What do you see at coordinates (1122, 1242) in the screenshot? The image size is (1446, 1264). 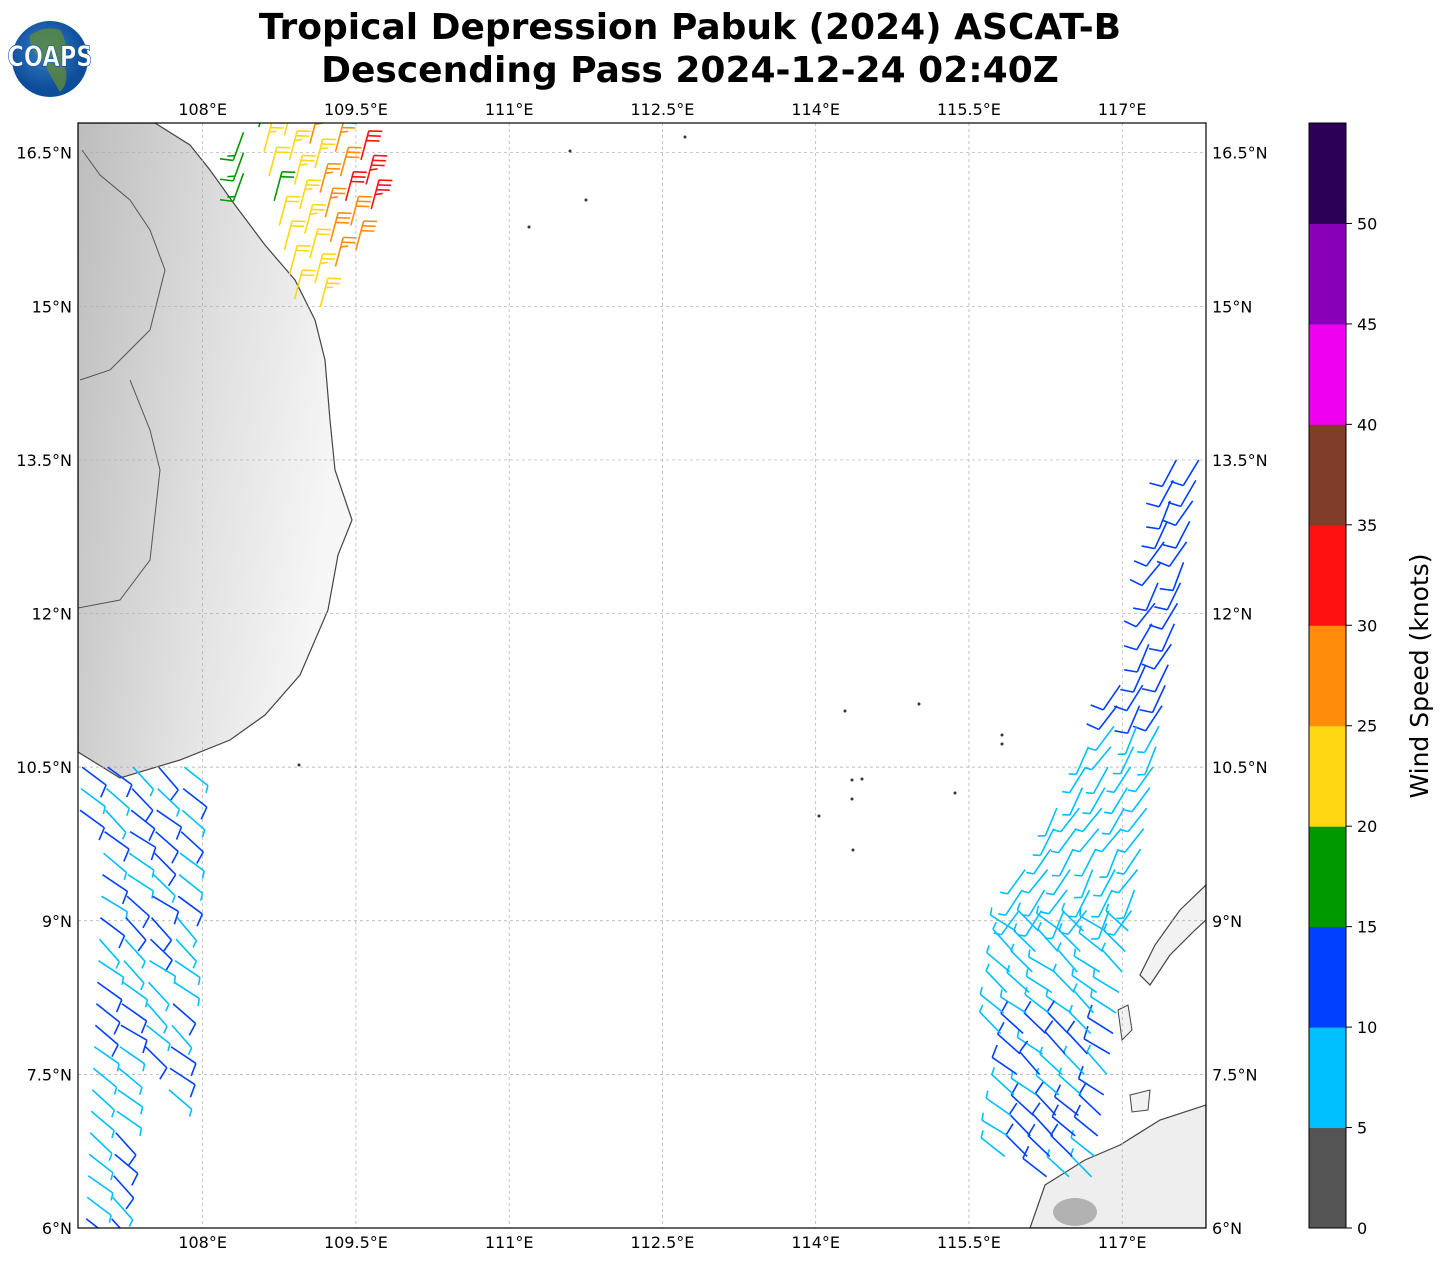 I see `lon-tick-label: 117°E` at bounding box center [1122, 1242].